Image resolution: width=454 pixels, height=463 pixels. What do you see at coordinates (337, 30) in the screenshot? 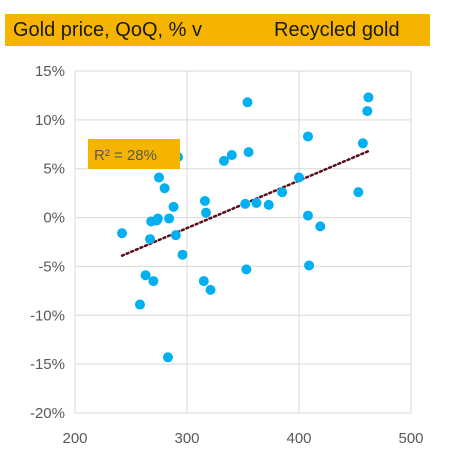
I see `title-right-text: Recycled gold` at bounding box center [337, 30].